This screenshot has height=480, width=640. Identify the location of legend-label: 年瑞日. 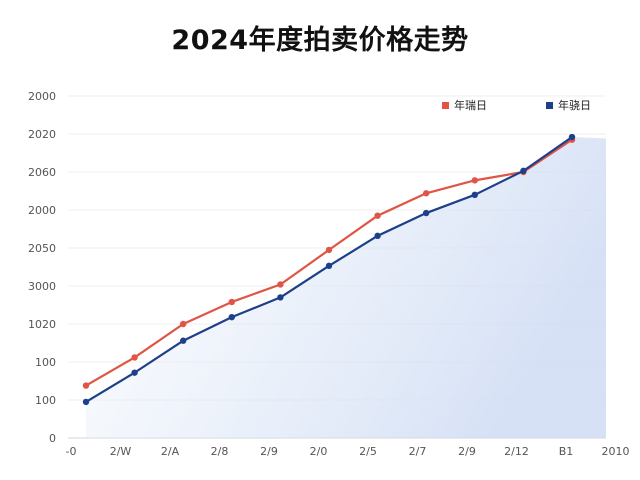
(470, 105).